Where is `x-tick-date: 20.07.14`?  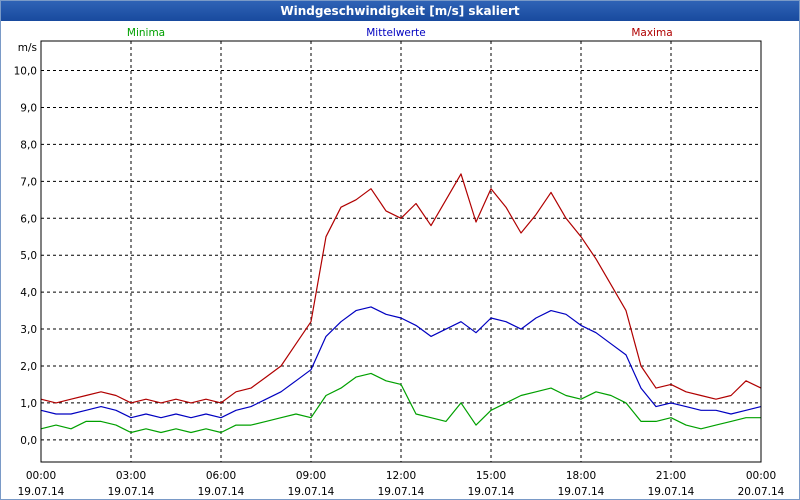 x-tick-date: 20.07.14 is located at coordinates (761, 492).